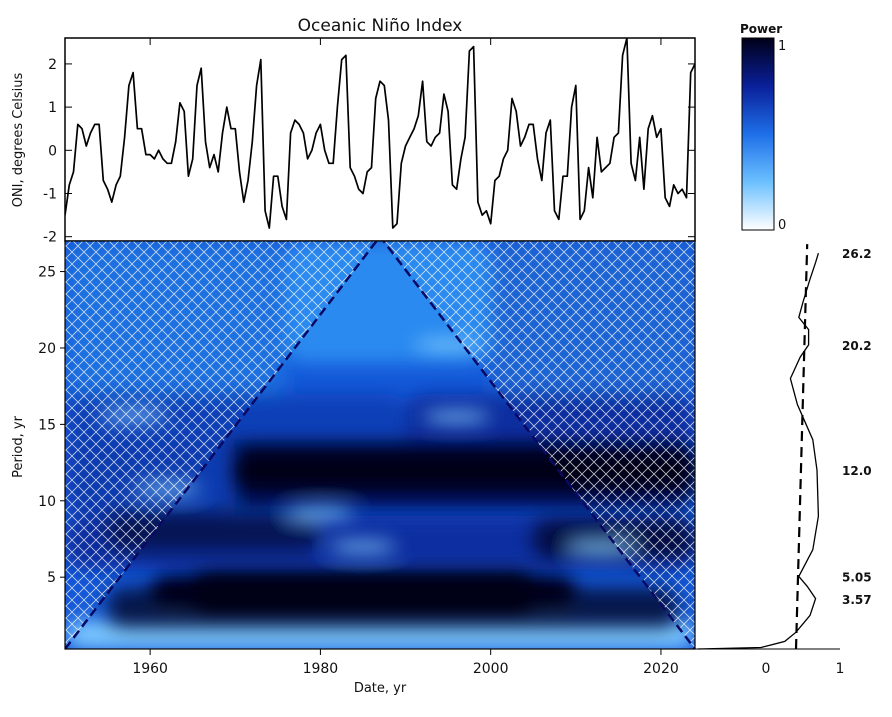  What do you see at coordinates (405, 663) in the screenshot?
I see `wavelet-x-axis: 1960 1980 2000 2020` at bounding box center [405, 663].